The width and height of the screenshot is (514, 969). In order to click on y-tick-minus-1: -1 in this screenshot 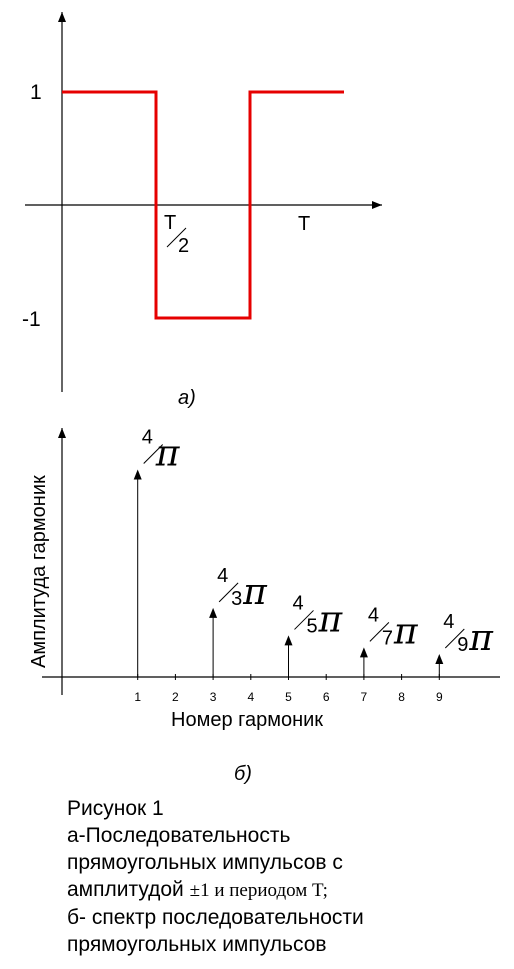, I will do `click(31, 319)`.